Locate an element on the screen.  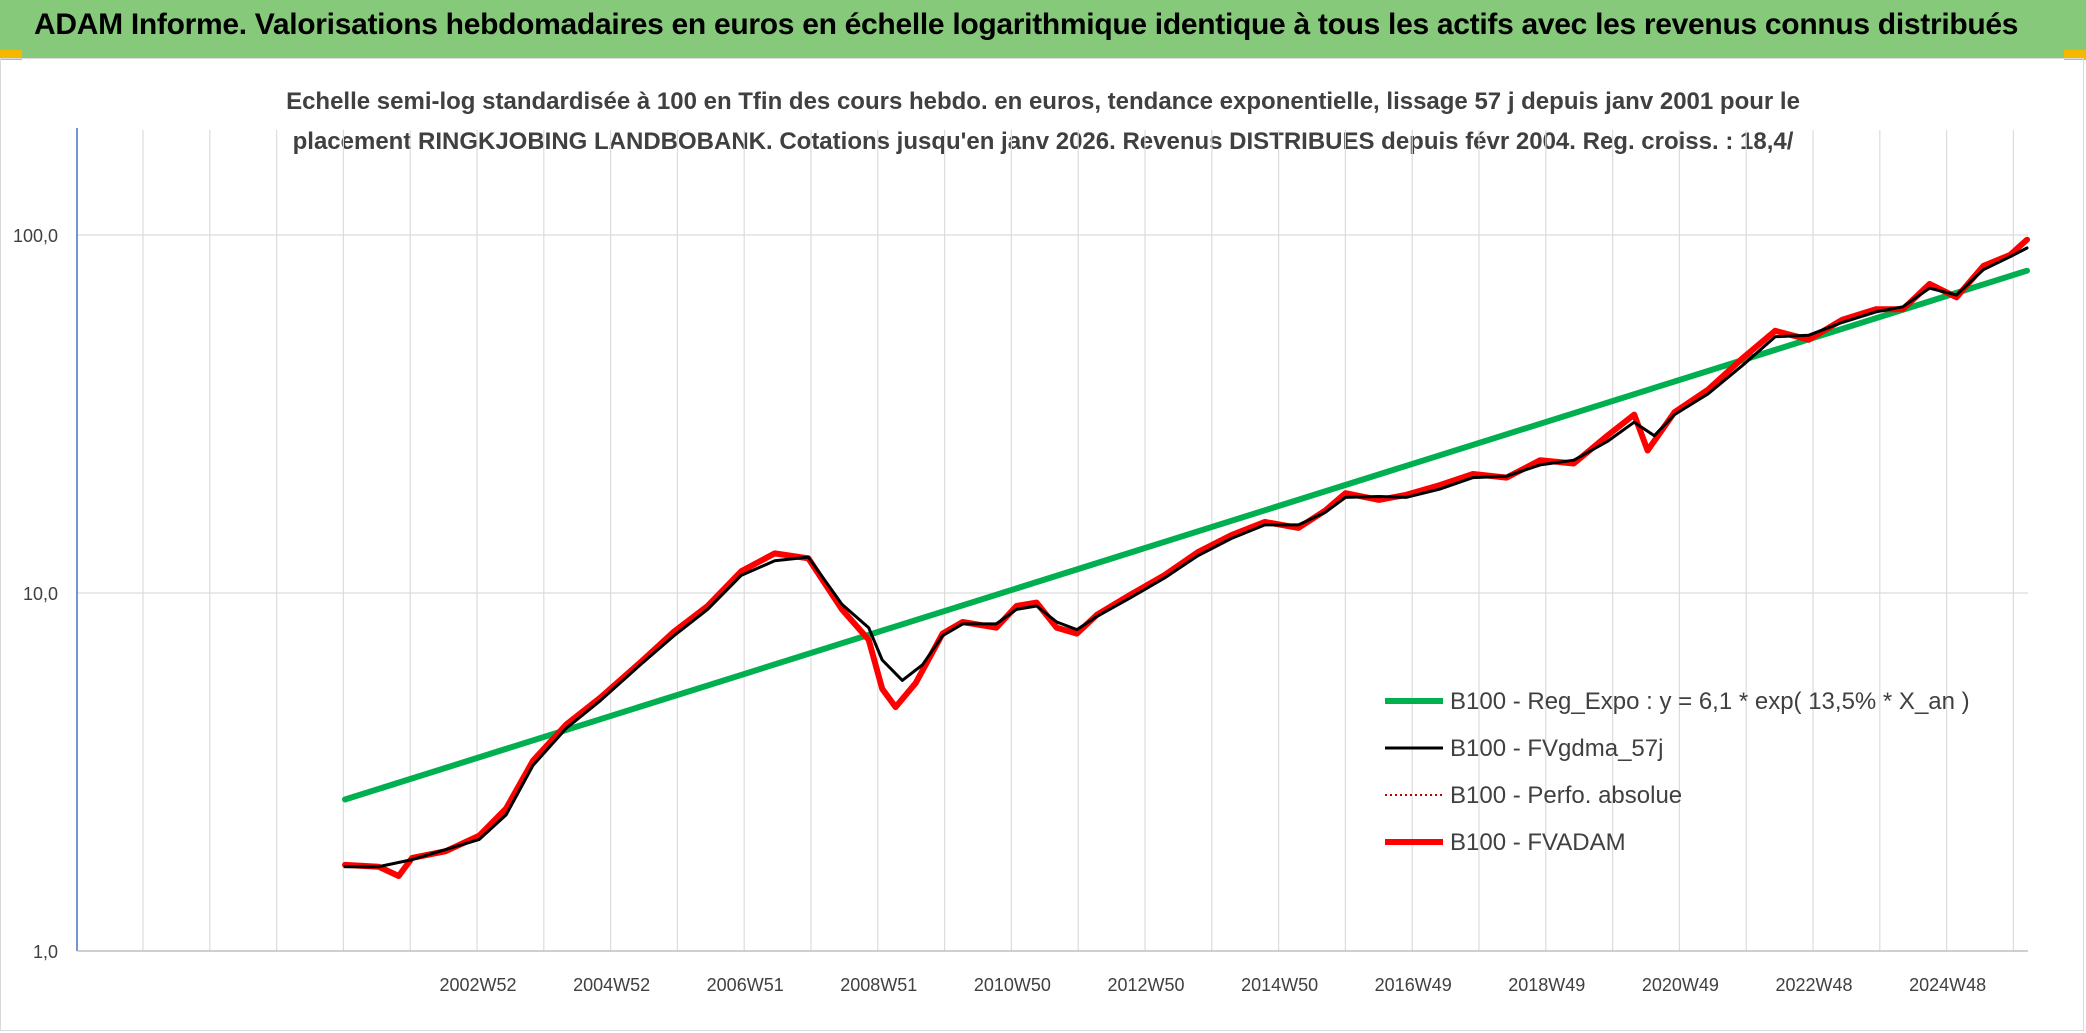
legend-label: B100 - FVADAM is located at coordinates (1538, 842).